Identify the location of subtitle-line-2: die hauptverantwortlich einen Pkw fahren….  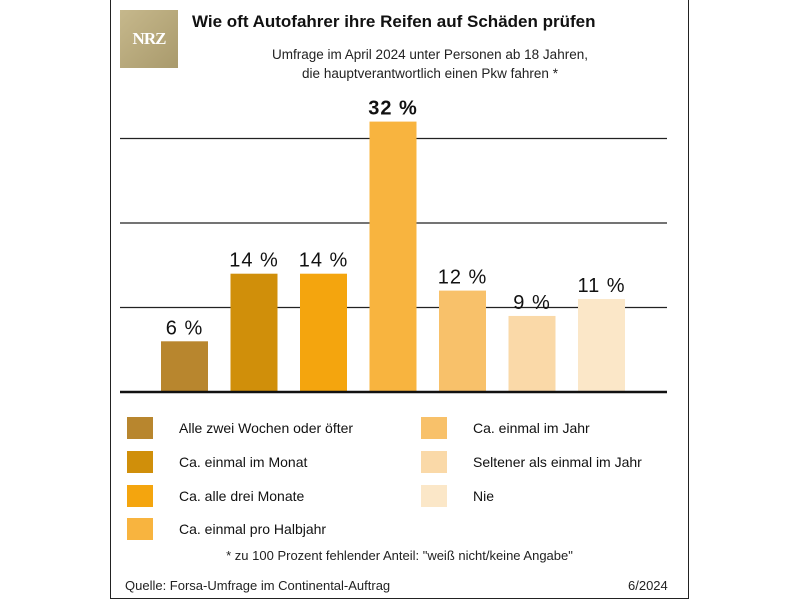
(430, 73).